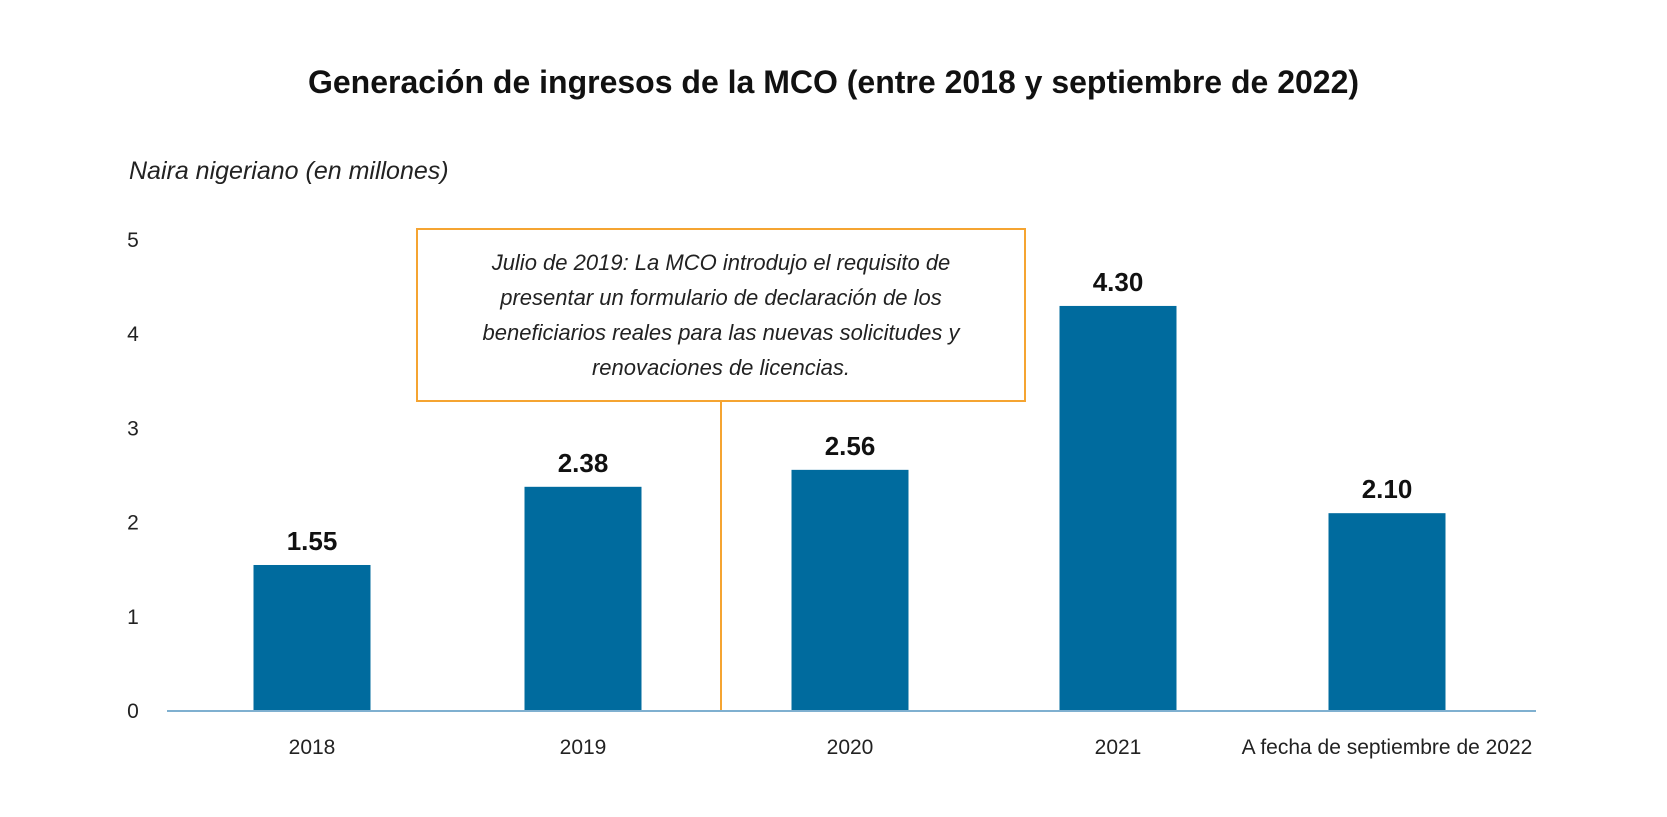  What do you see at coordinates (133, 617) in the screenshot?
I see `y-tick-label: 1` at bounding box center [133, 617].